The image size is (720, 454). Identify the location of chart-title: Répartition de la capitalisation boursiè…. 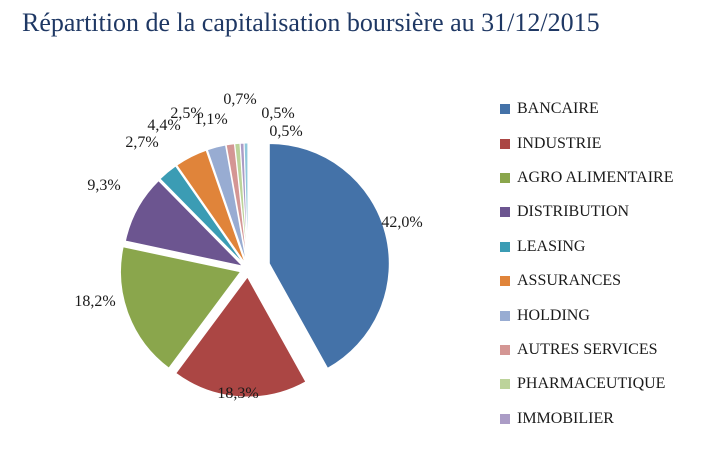
(311, 22).